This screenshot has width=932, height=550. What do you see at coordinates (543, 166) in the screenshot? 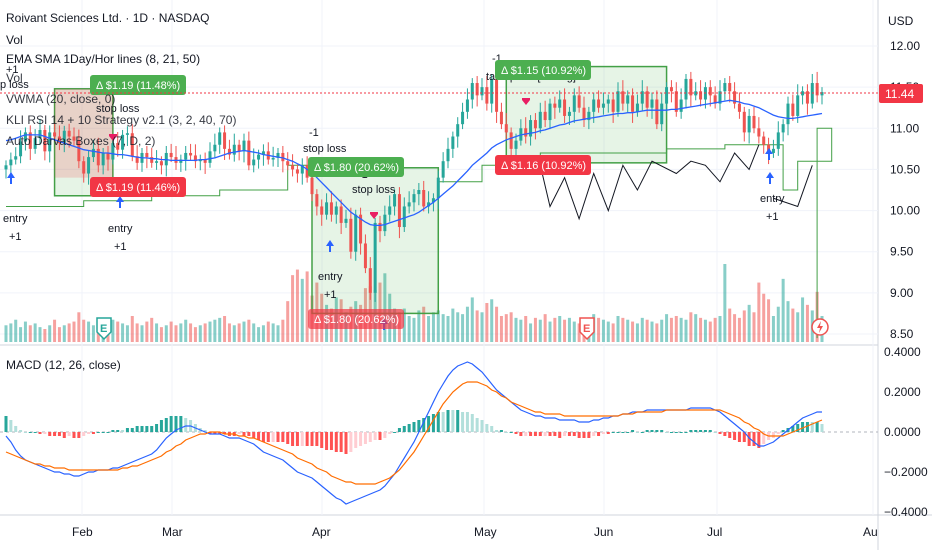
I see `loss-label: Δ $1.16 (10.92%)` at bounding box center [543, 166].